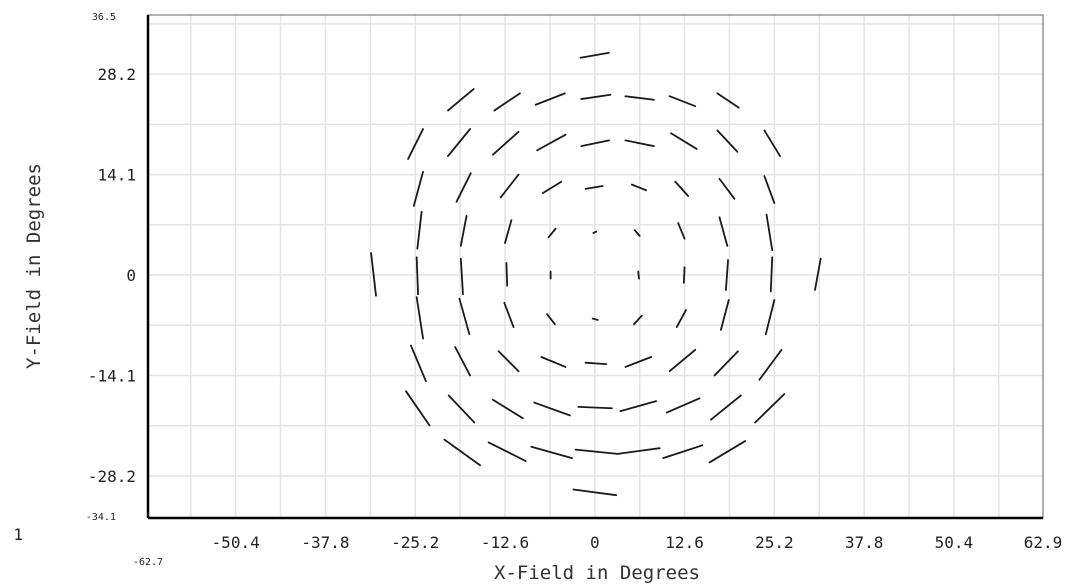 The height and width of the screenshot is (585, 1085). What do you see at coordinates (148, 562) in the screenshot?
I see `x-min-label: -62.7` at bounding box center [148, 562].